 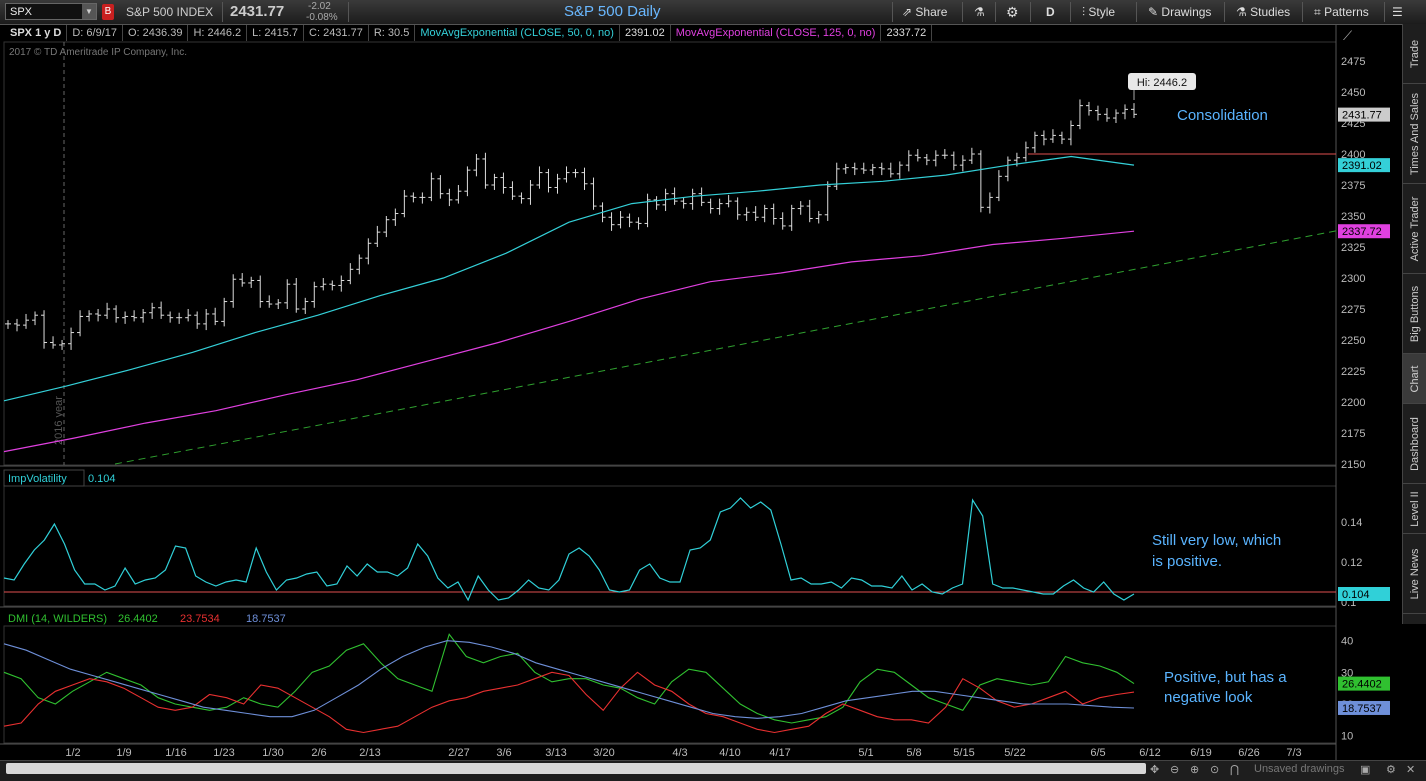 I want to click on magnify-icon: ⊙, so click(x=1215, y=770).